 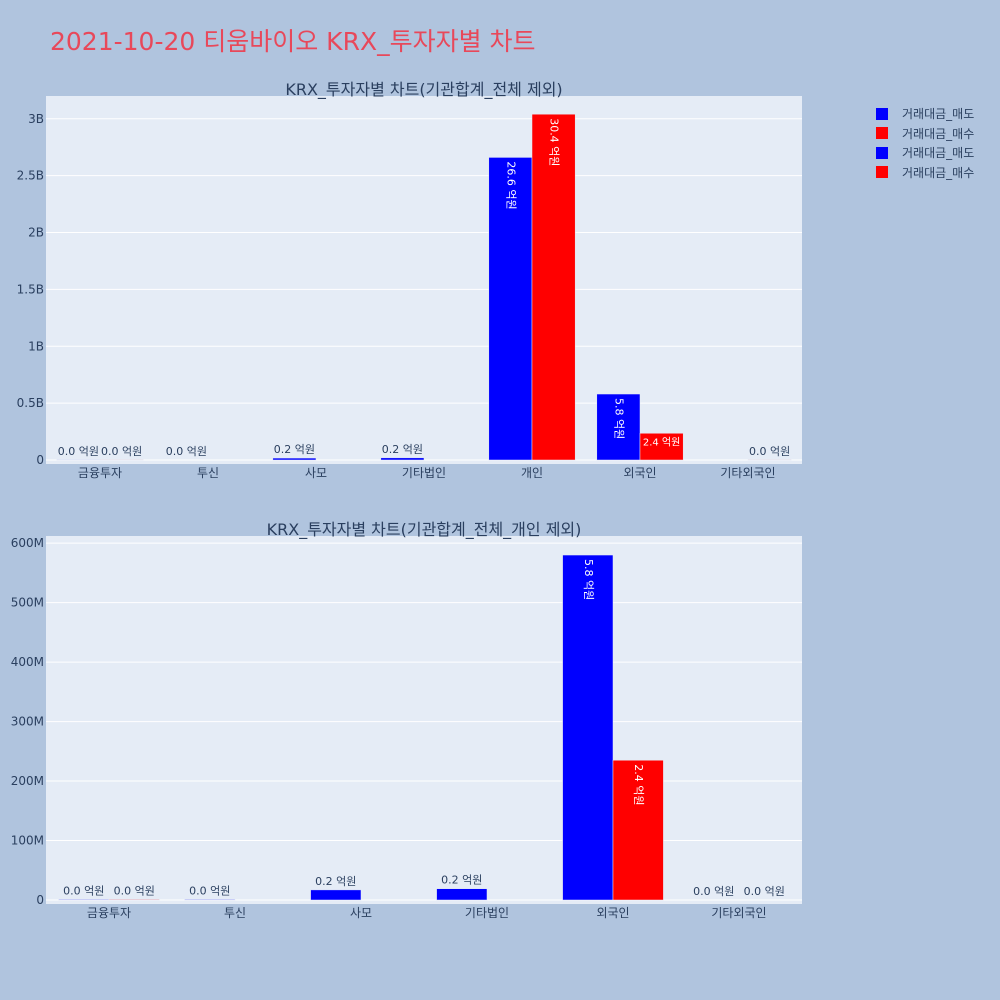 What do you see at coordinates (423, 90) in the screenshot?
I see `chart-title: KRX_투자자별 차트(기관합계_전체 제외)` at bounding box center [423, 90].